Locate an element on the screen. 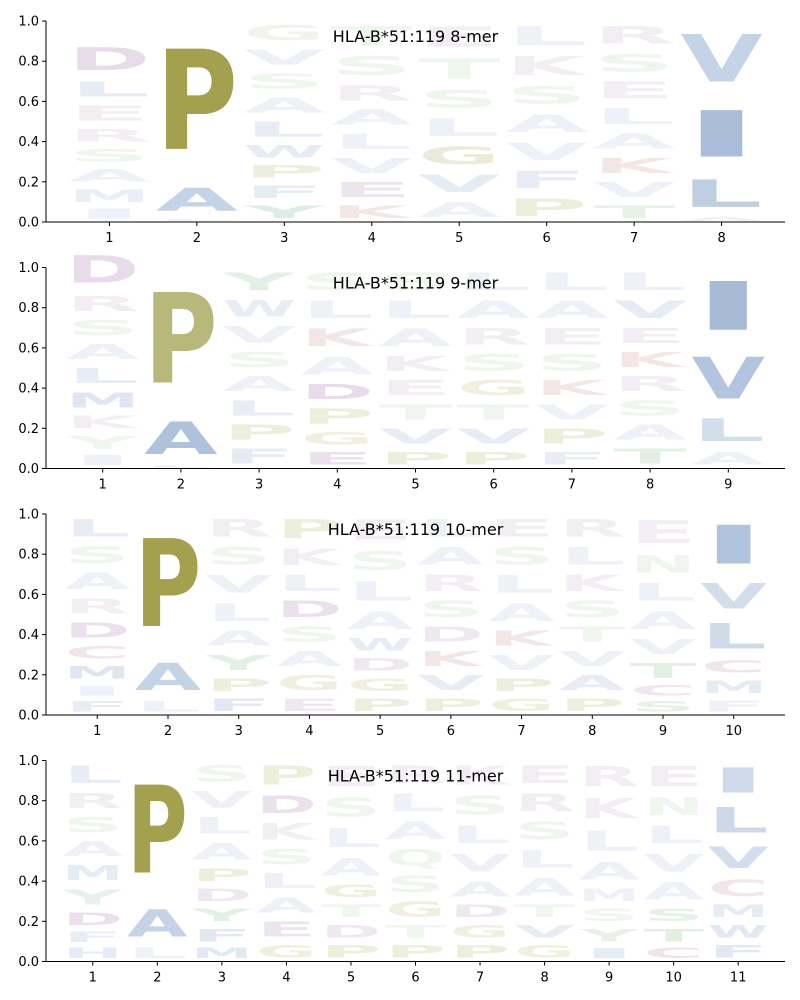 This screenshot has width=800, height=1000. logo-letter: N is located at coordinates (673, 807).